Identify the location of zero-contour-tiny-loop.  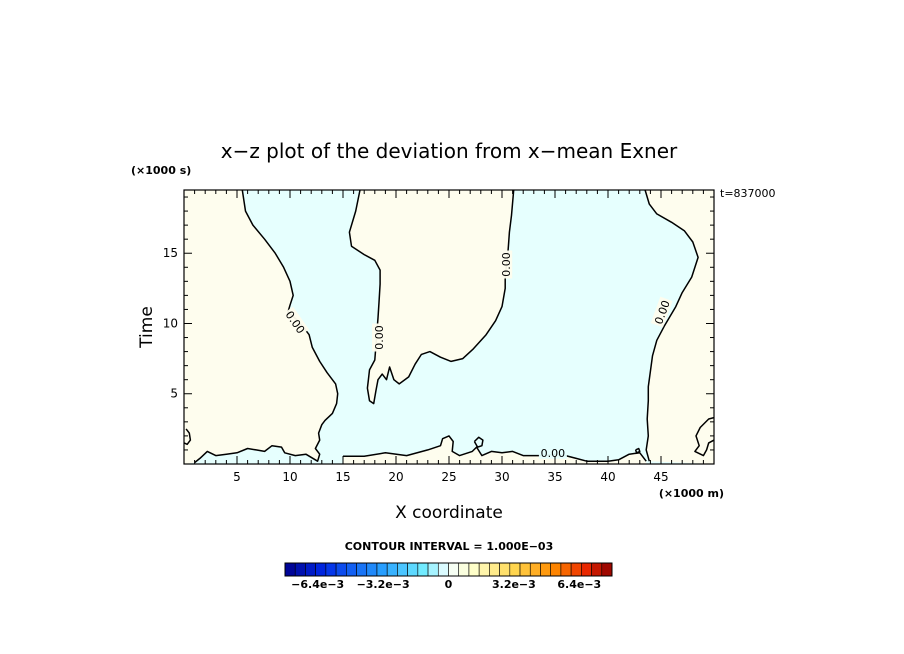
(637, 450).